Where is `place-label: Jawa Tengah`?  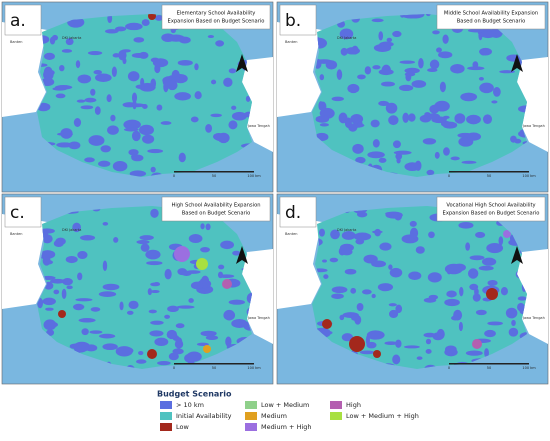 place-label: Jawa Tengah is located at coordinates (258, 126).